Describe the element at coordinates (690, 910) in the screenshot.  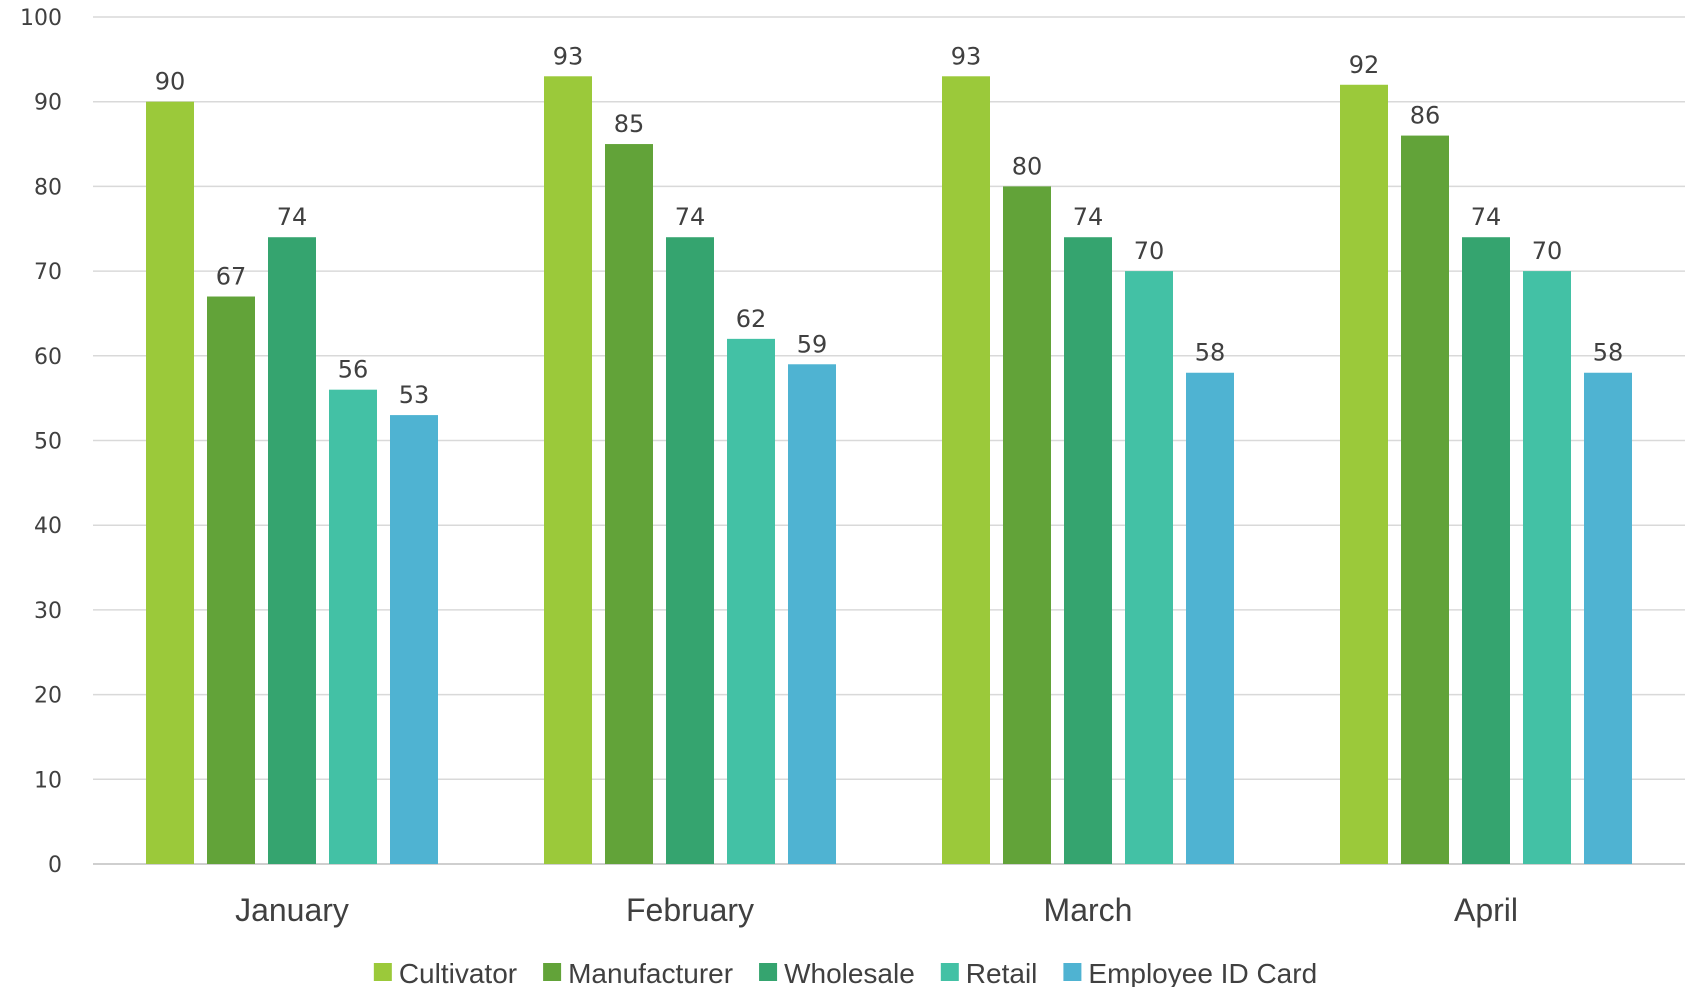
I see `x-category-label: February` at that location.